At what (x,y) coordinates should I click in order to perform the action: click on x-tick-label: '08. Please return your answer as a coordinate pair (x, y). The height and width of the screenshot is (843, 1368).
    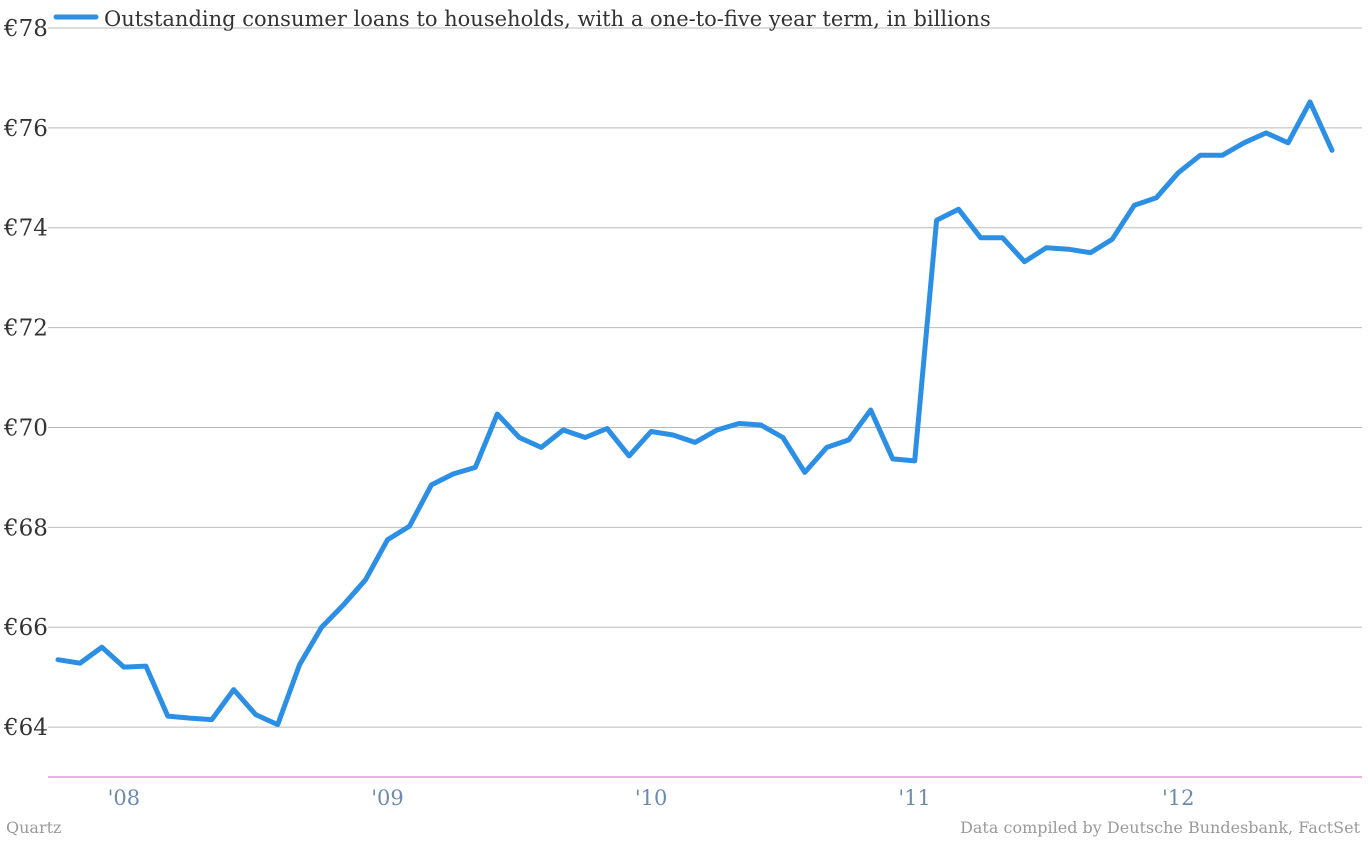
    Looking at the image, I should click on (124, 798).